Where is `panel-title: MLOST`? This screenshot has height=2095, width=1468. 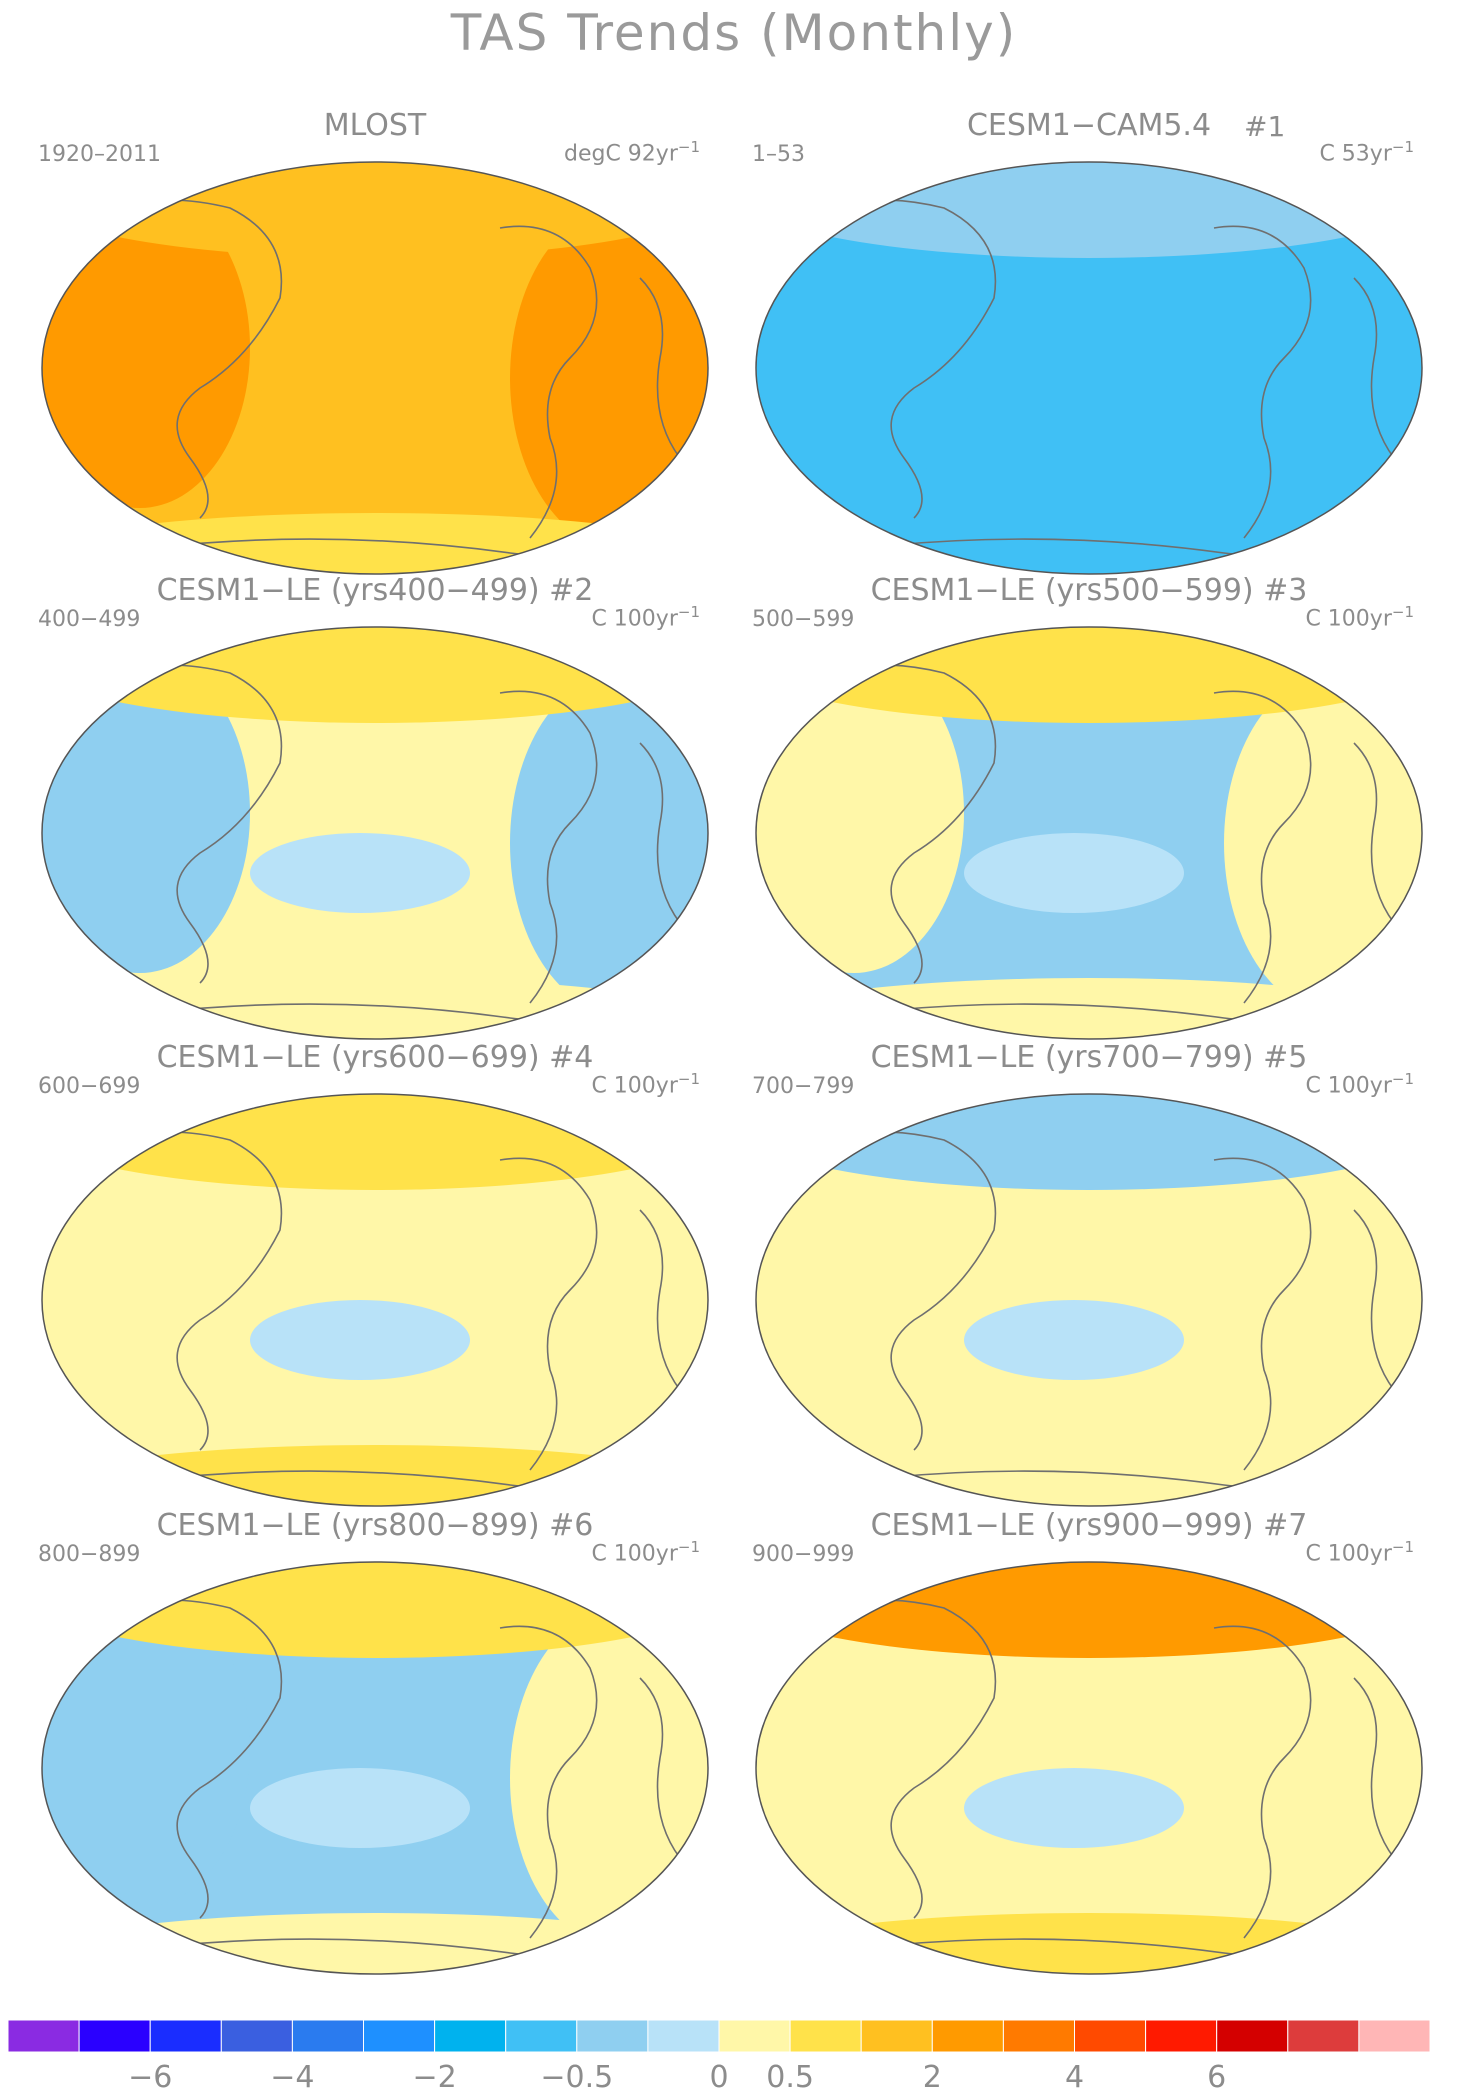
panel-title: MLOST is located at coordinates (375, 125).